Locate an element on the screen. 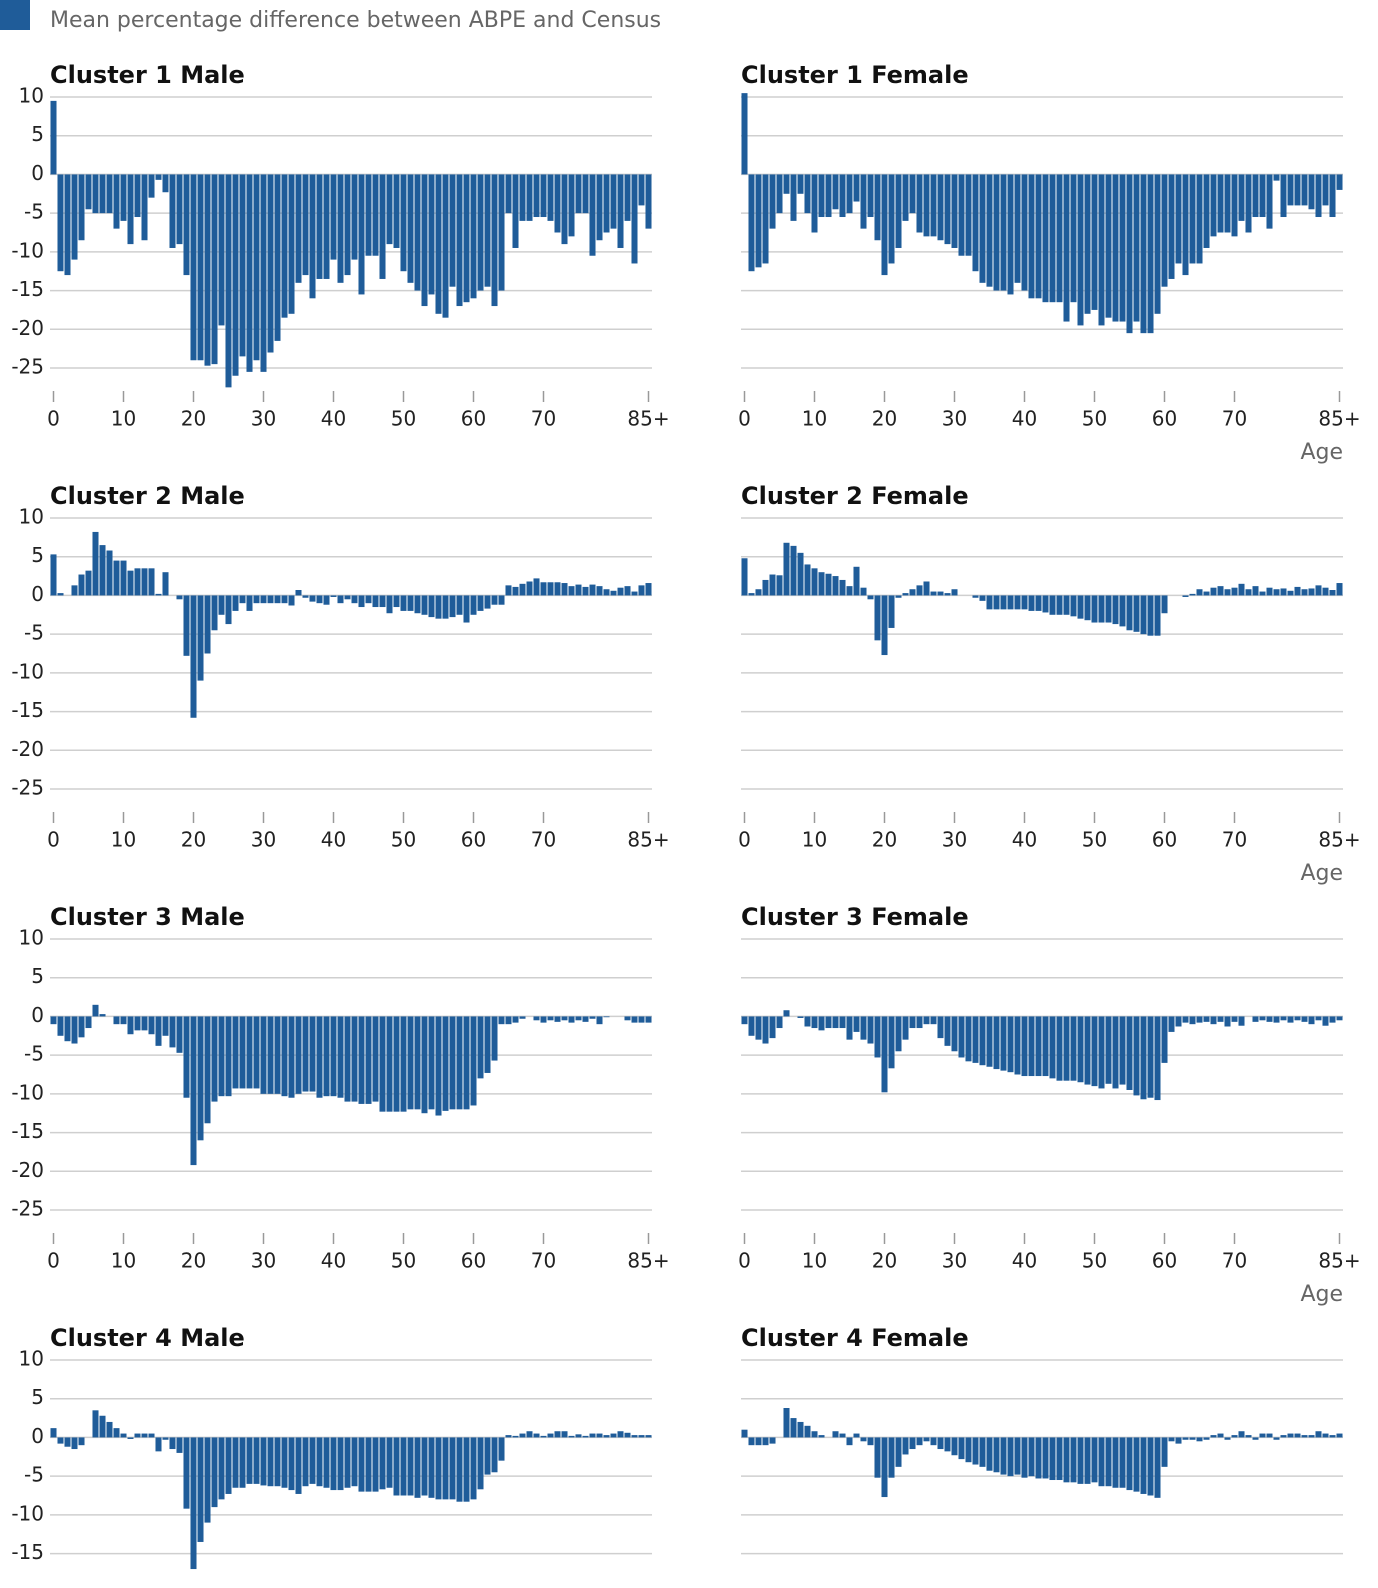  x-tick-label: 30 is located at coordinates (263, 840).